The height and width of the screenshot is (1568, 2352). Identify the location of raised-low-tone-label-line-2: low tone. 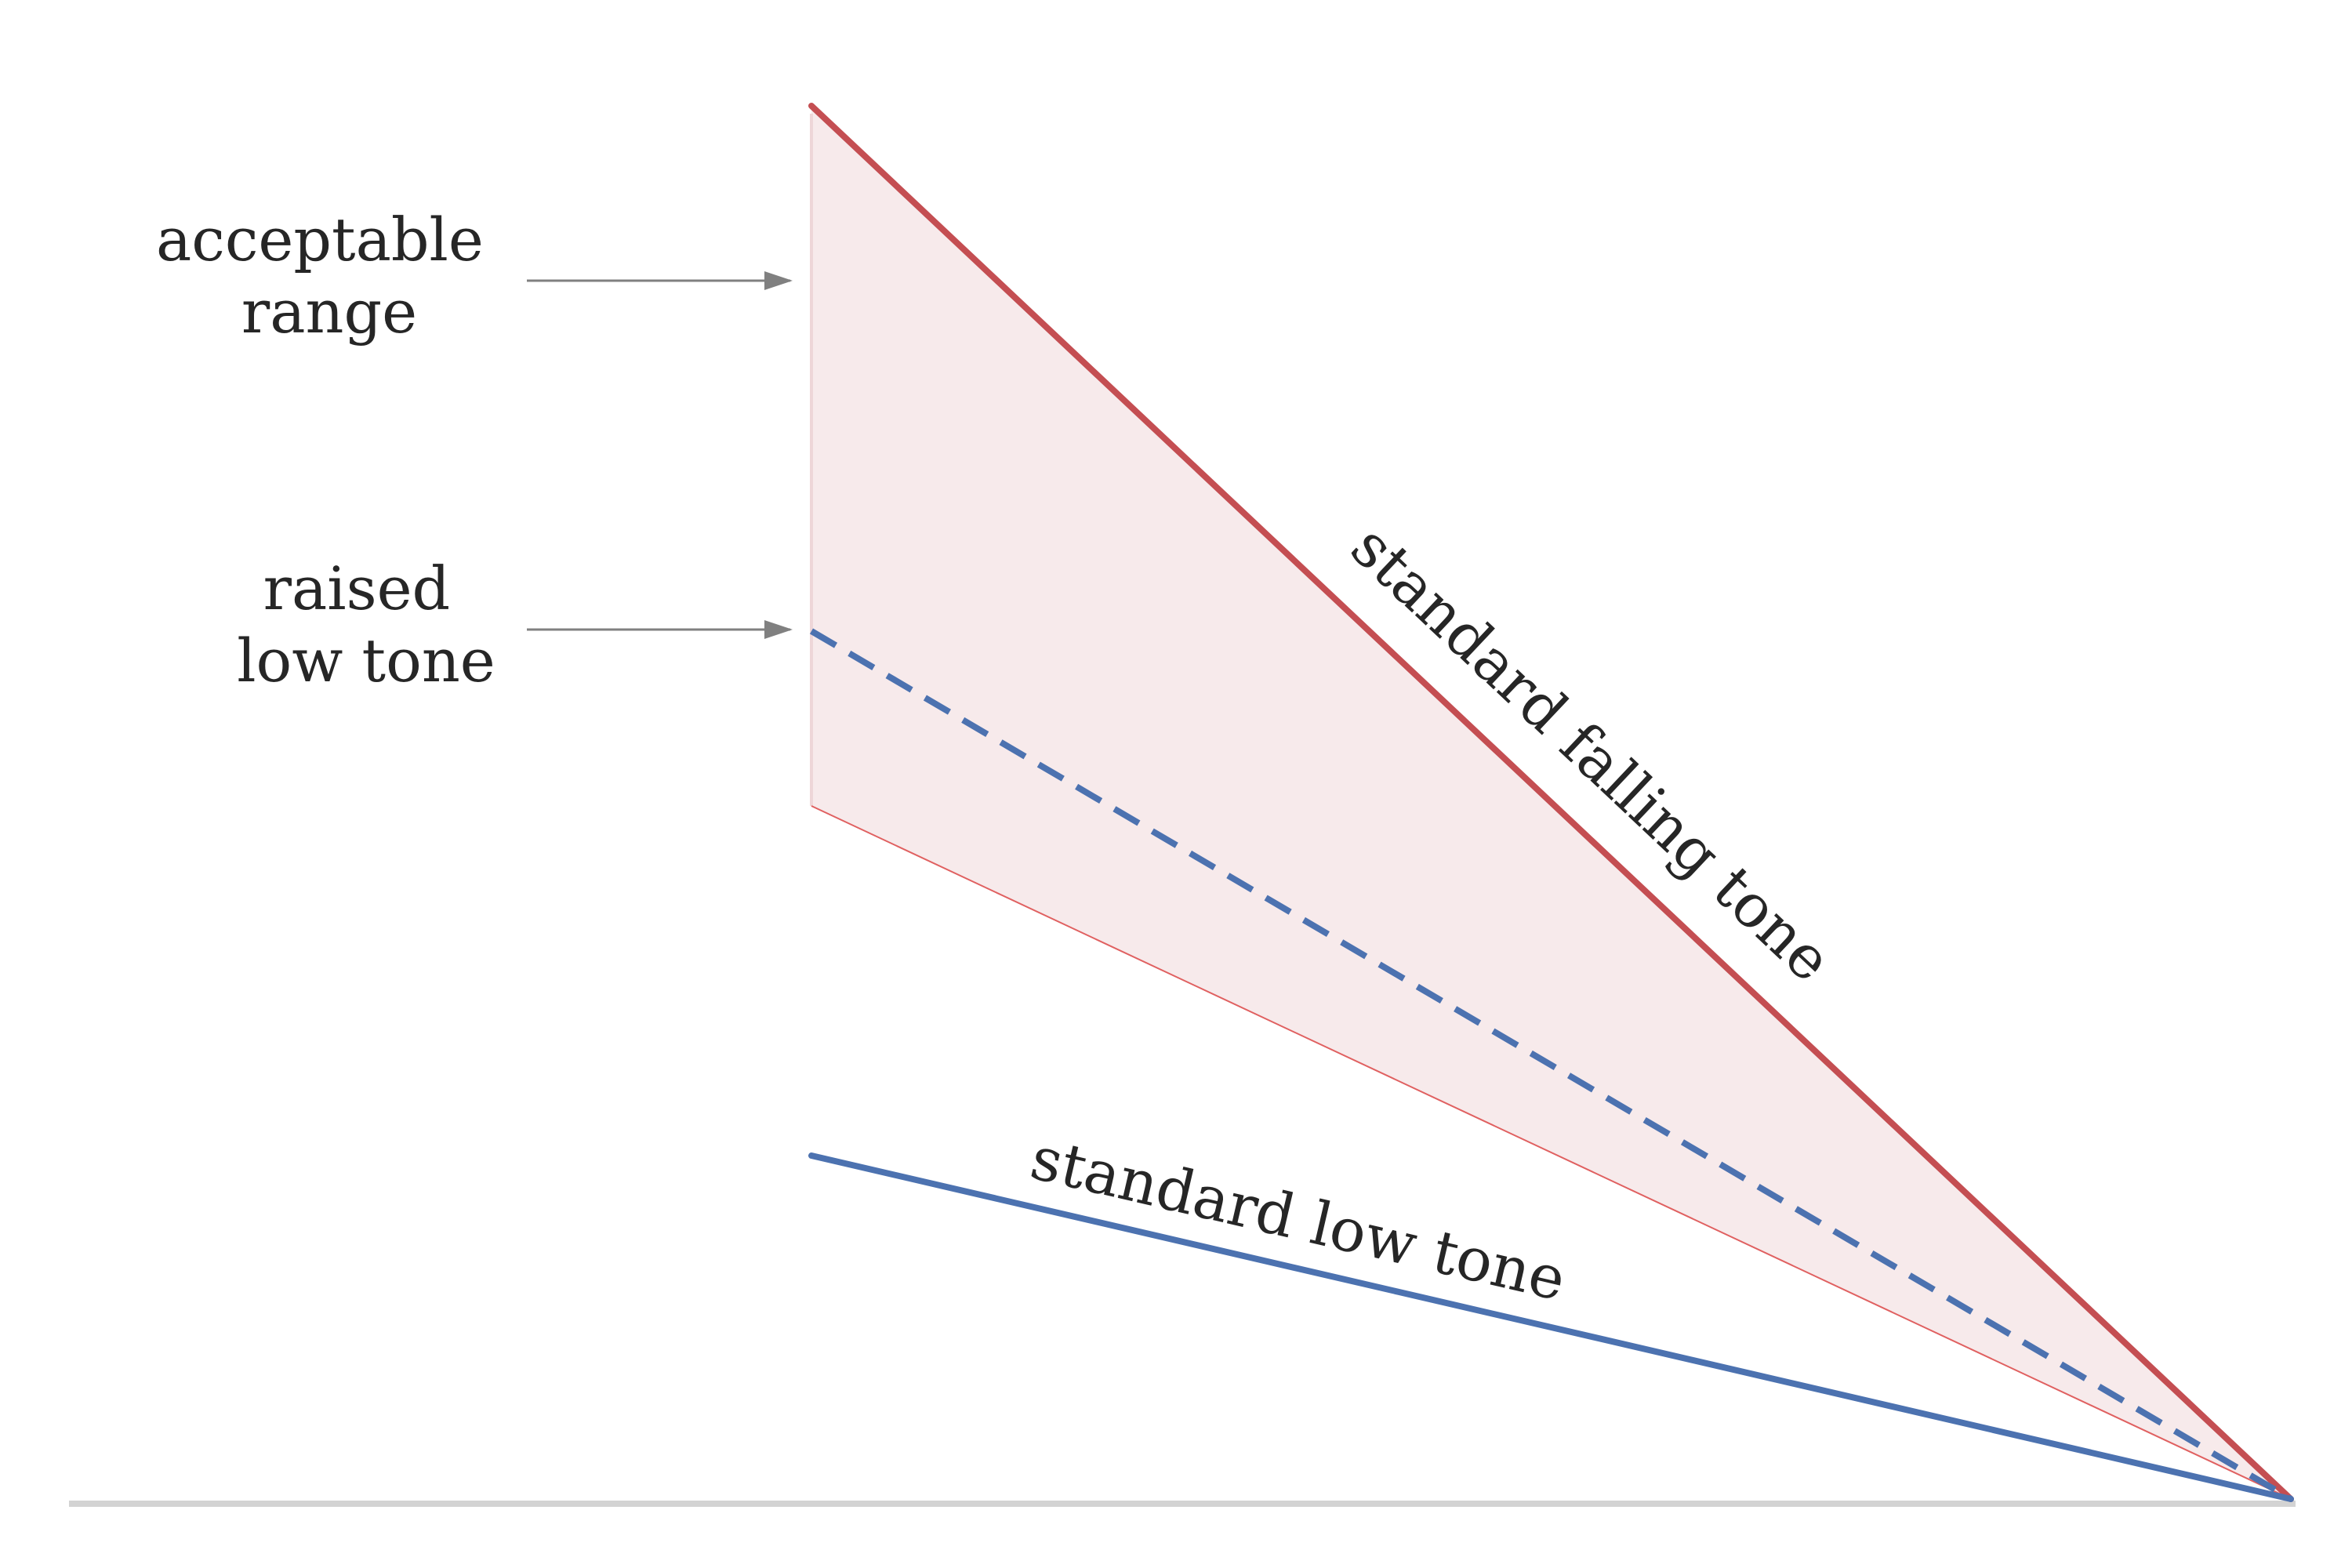
(366, 660).